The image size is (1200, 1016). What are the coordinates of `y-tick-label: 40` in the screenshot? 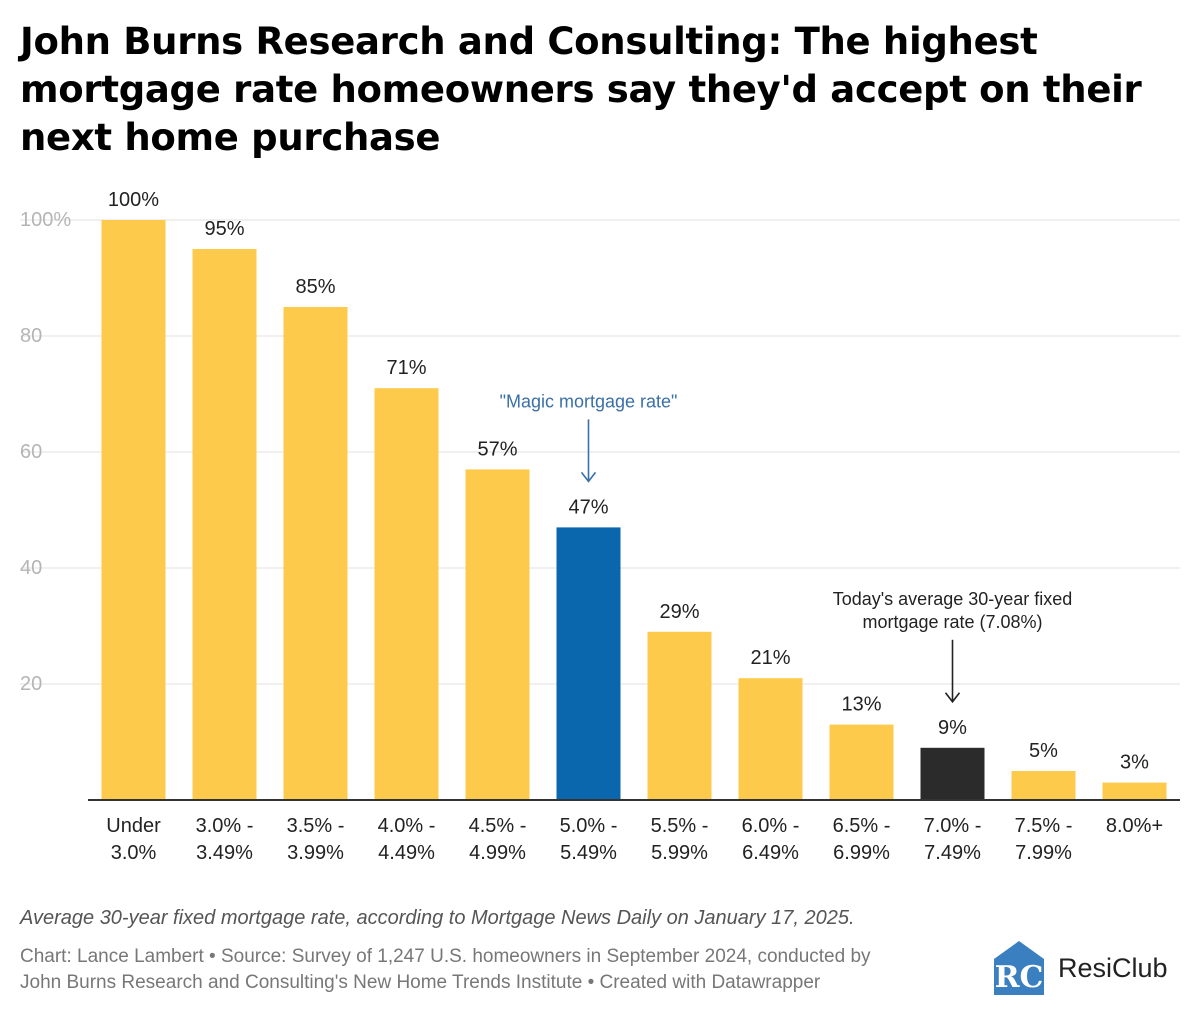 It's located at (31, 568).